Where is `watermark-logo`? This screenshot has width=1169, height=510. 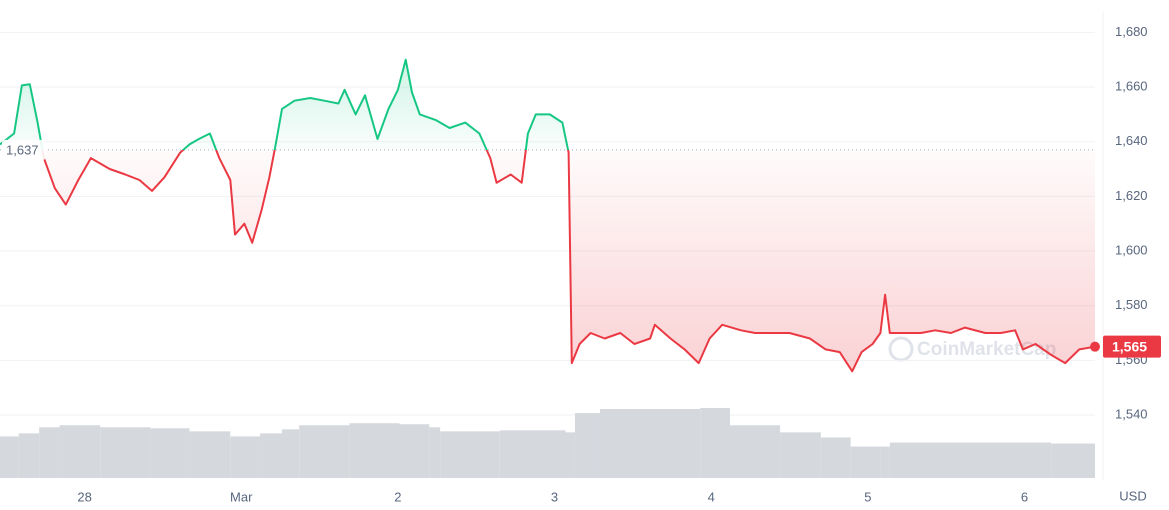
watermark-logo is located at coordinates (901, 349).